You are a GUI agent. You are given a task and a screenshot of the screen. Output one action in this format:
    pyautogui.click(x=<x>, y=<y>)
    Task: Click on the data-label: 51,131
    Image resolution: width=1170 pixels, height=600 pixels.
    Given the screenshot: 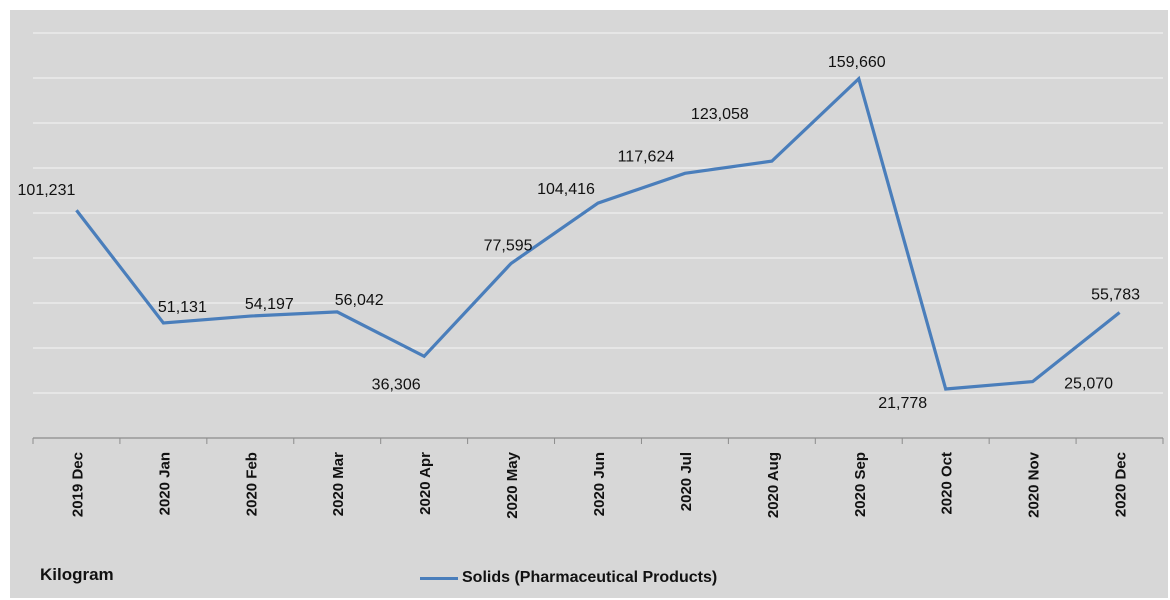 What is the action you would take?
    pyautogui.click(x=182, y=307)
    